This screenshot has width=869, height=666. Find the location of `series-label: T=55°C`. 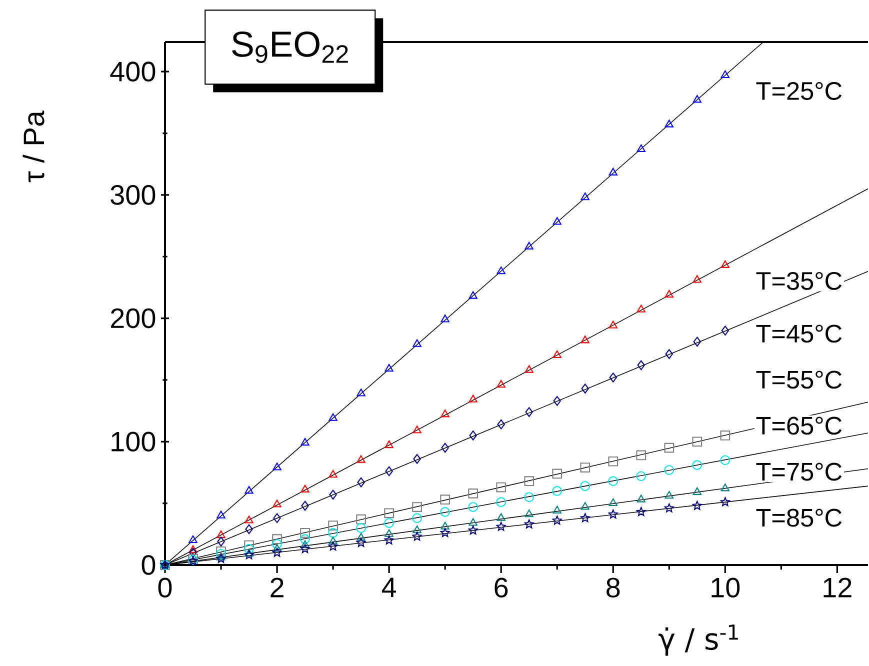

series-label: T=55°C is located at coordinates (799, 379).